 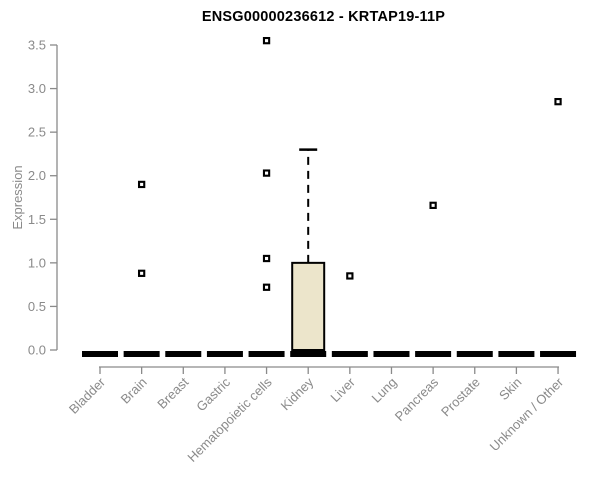 I want to click on y-tick-label: 3.5, so click(x=37, y=44).